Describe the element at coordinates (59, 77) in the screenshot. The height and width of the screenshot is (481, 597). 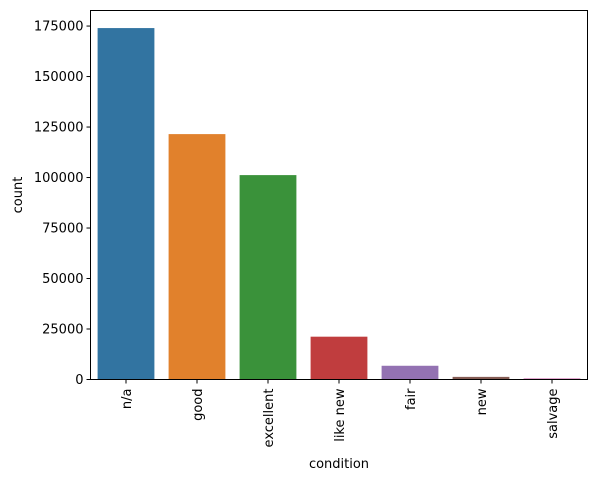
I see `y-tick-label: 150000` at that location.